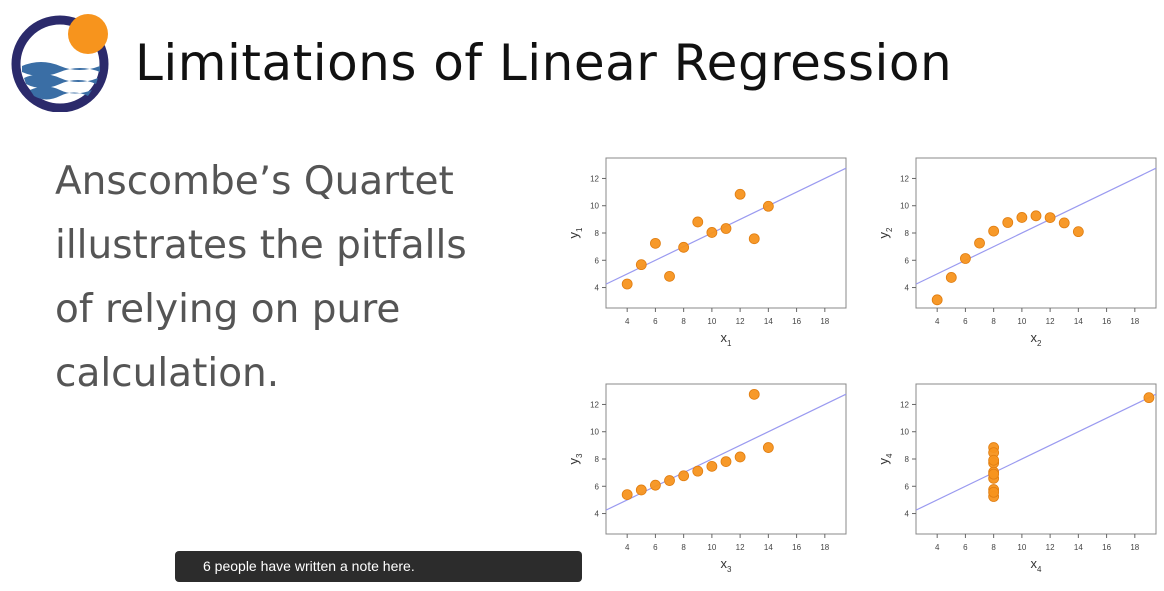 The width and height of the screenshot is (1164, 591). I want to click on description-line: of relying on pure, so click(228, 309).